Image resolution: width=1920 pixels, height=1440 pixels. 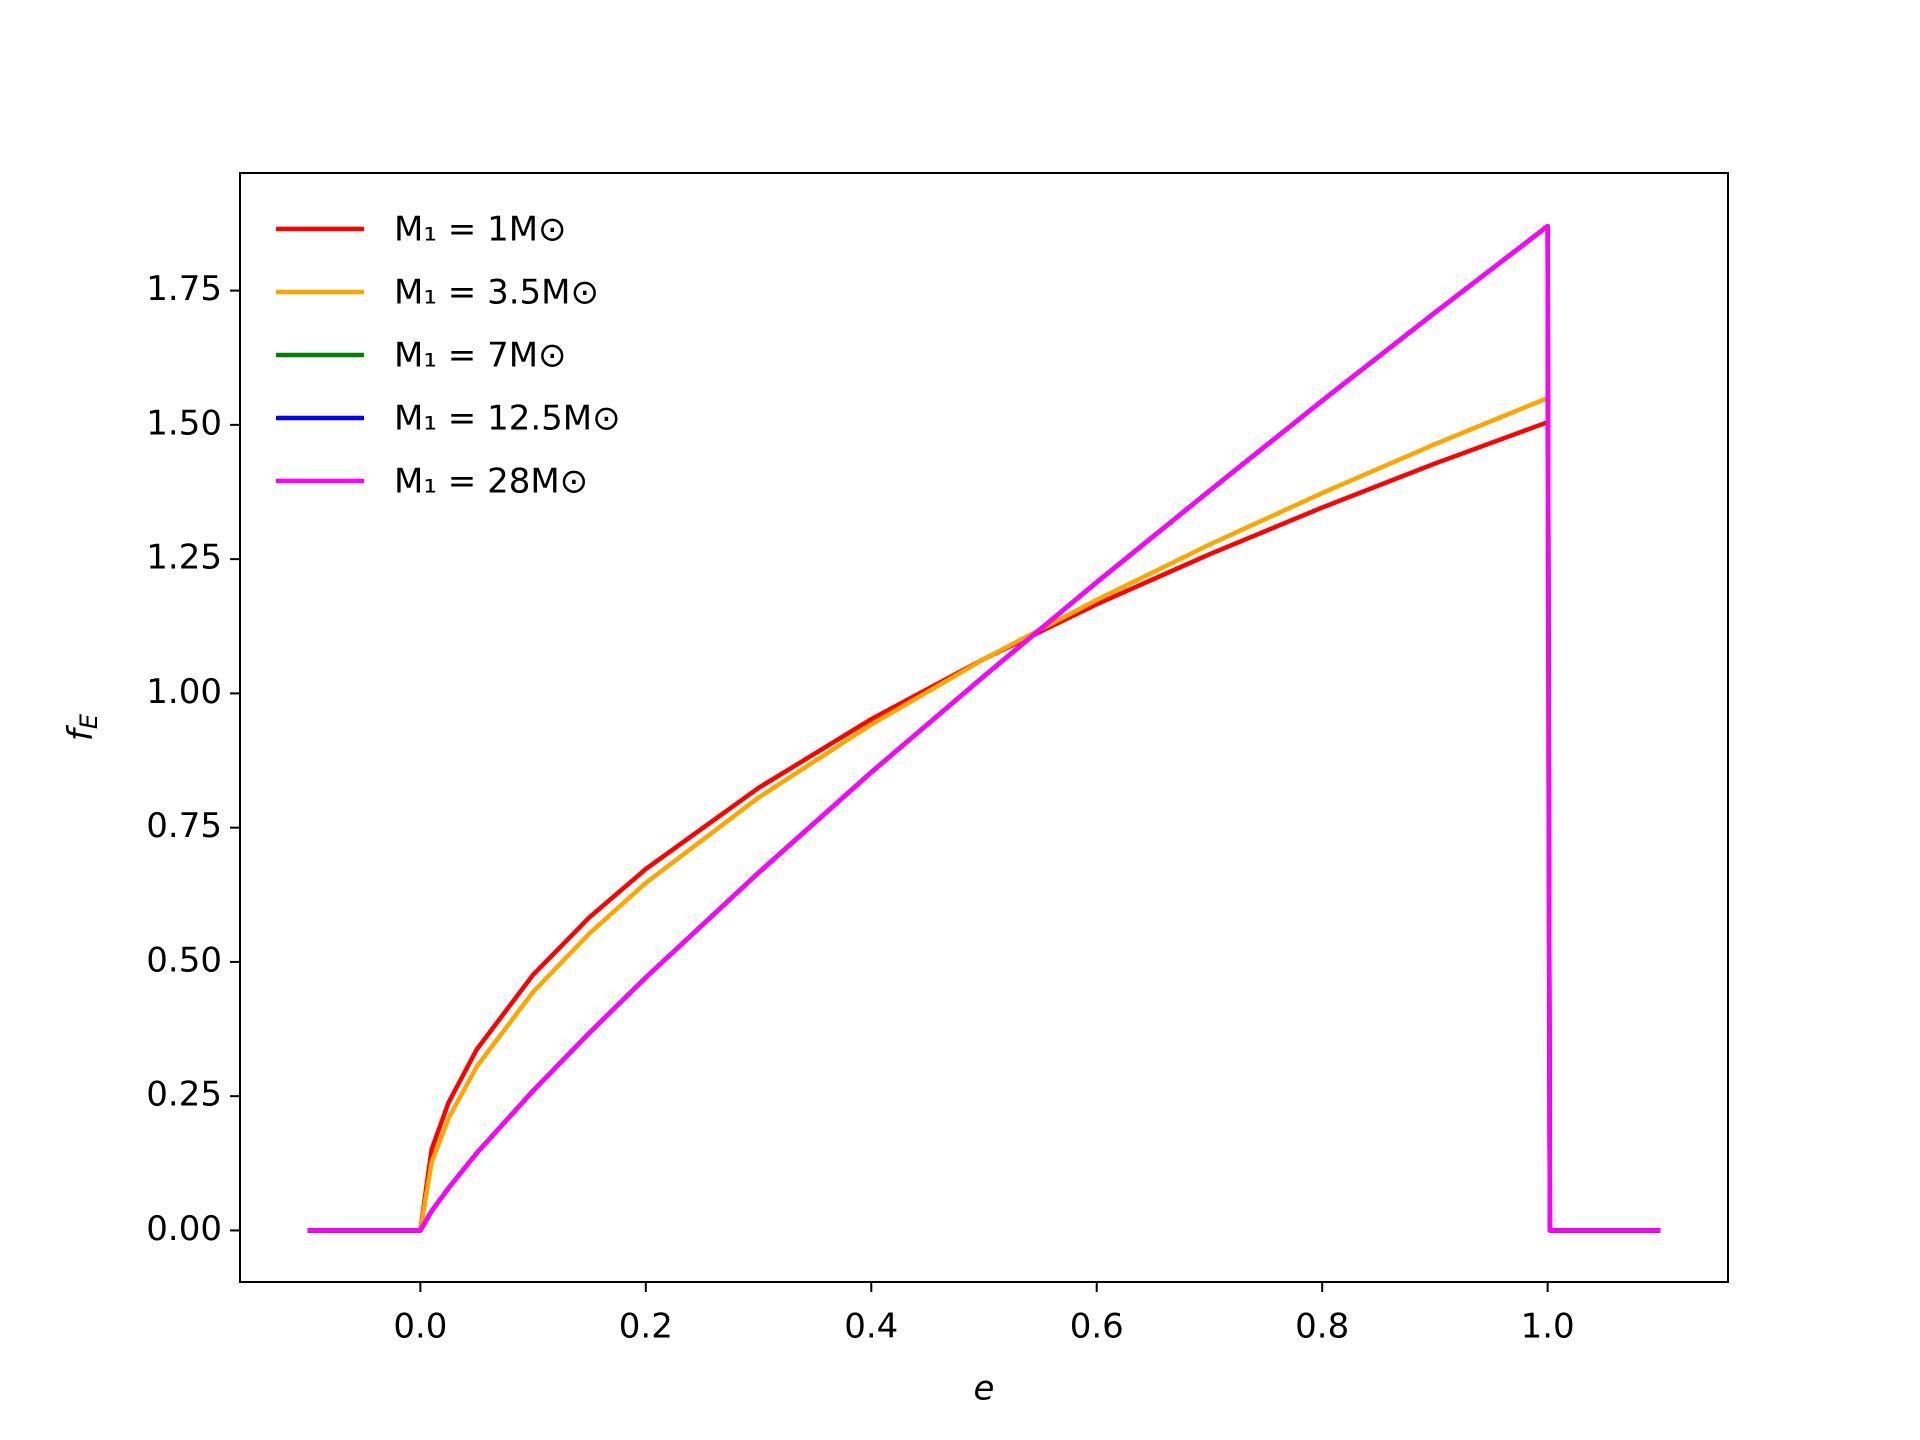 I want to click on y-tick-label: 0.00, so click(x=184, y=1229).